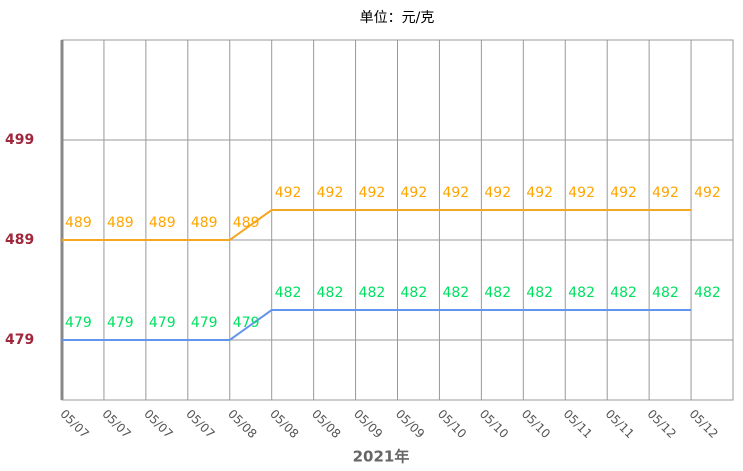  What do you see at coordinates (381, 457) in the screenshot?
I see `x-axis-title: 2021年` at bounding box center [381, 457].